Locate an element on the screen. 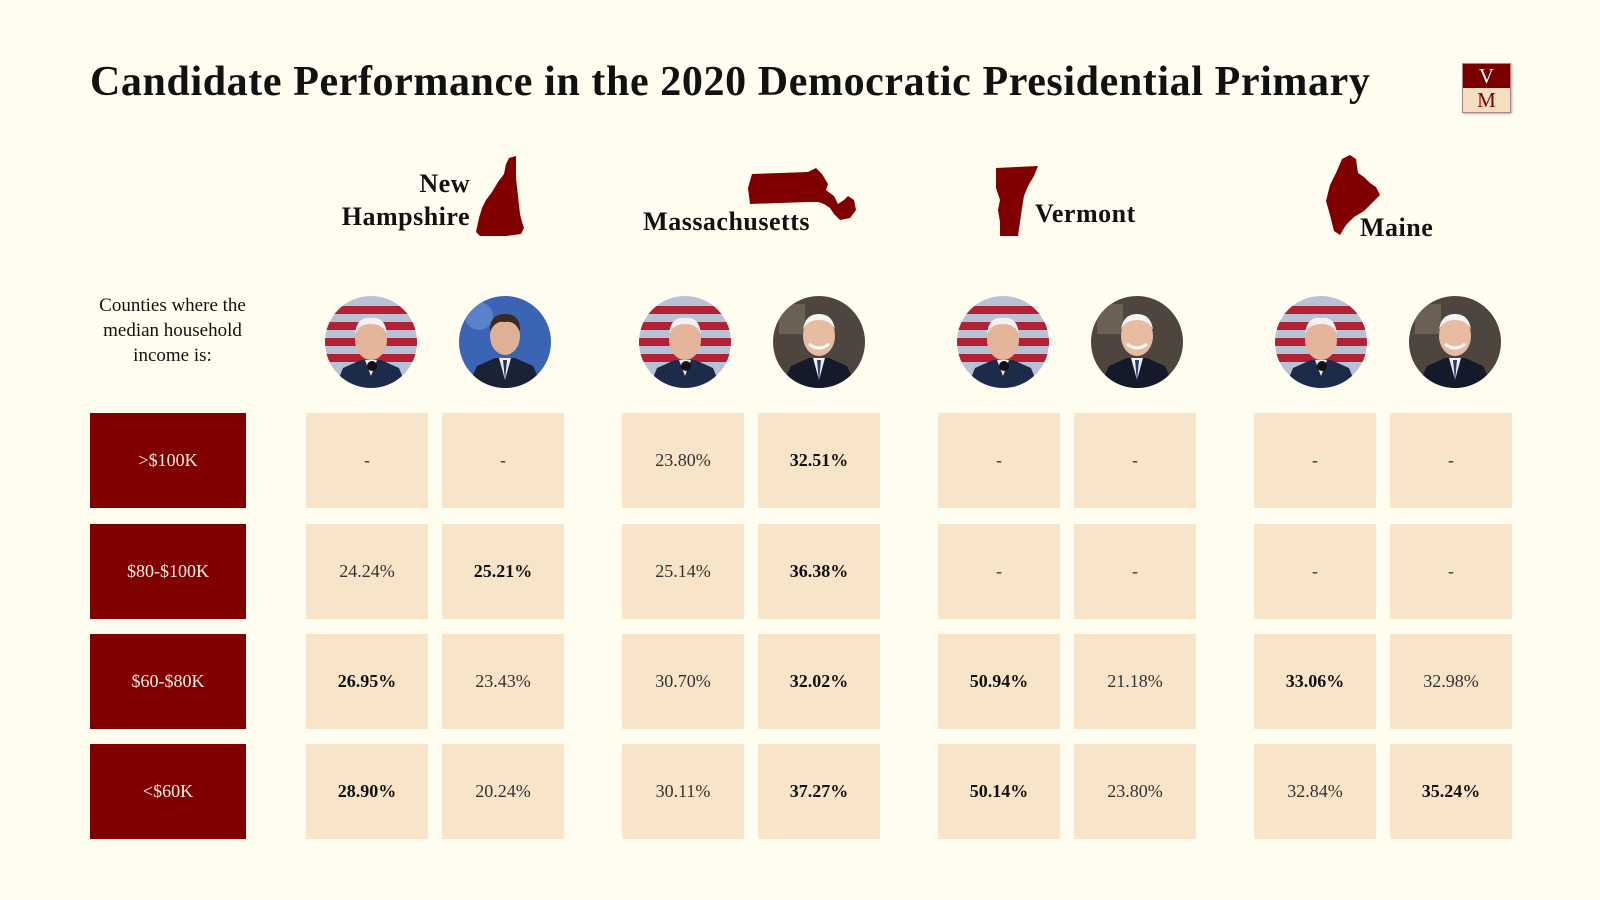  table-cell: 26.95% is located at coordinates (367, 681).